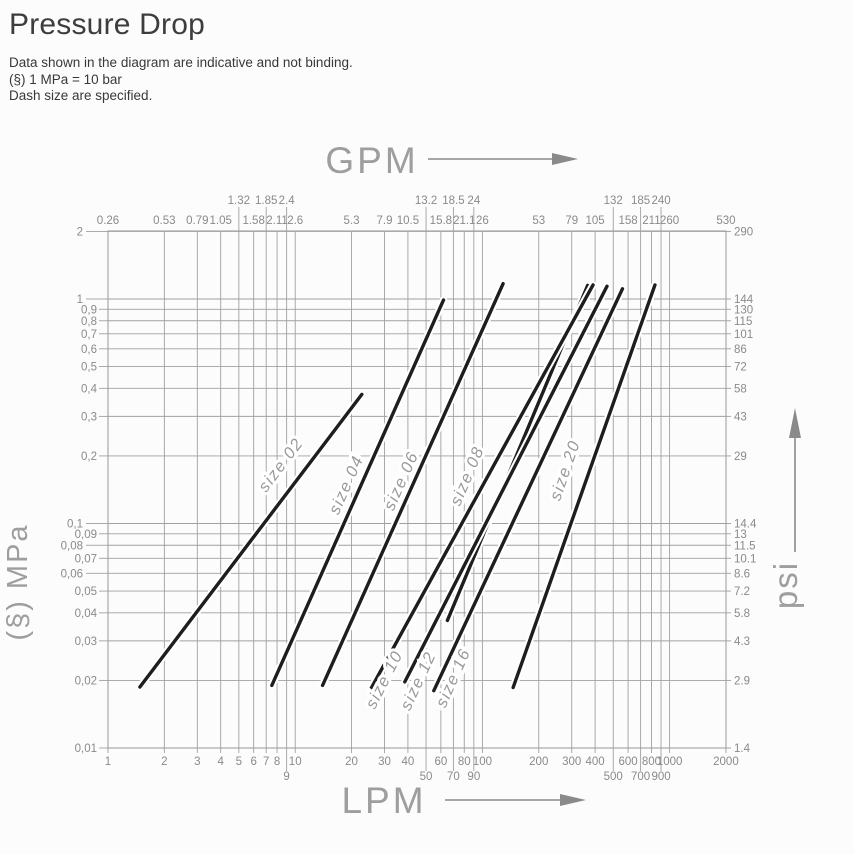 The height and width of the screenshot is (854, 854). Describe the element at coordinates (86, 535) in the screenshot. I see `mpa-tick-label: 0,09` at that location.